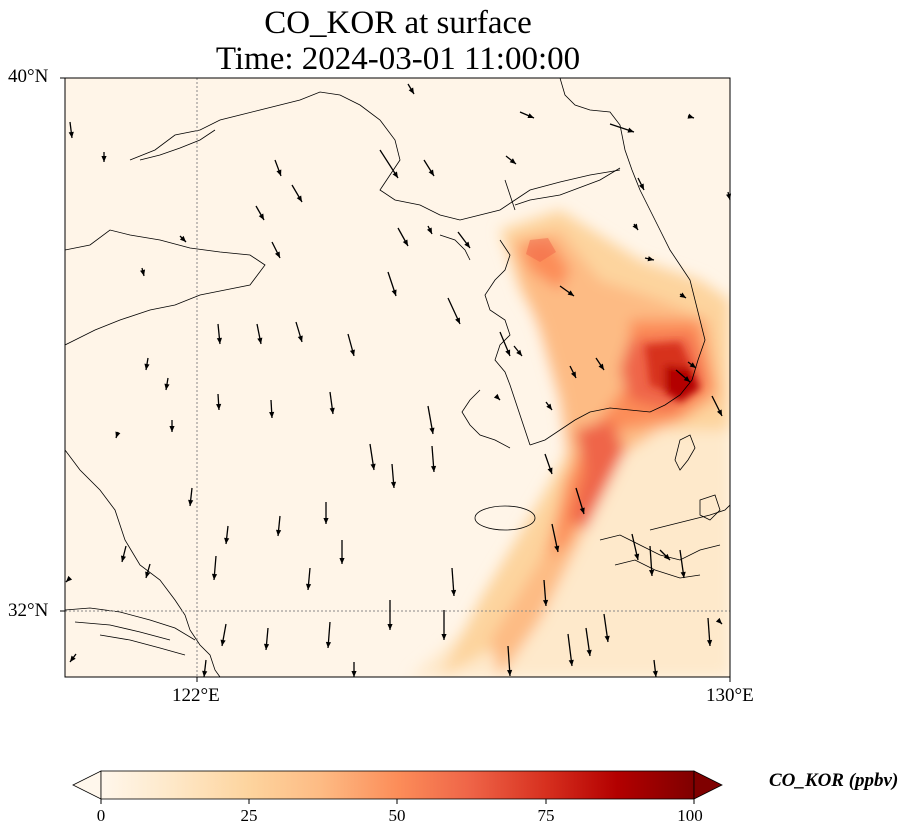 The image size is (920, 836). What do you see at coordinates (398, 23) in the screenshot?
I see `map-title: CO_KOR at surface` at bounding box center [398, 23].